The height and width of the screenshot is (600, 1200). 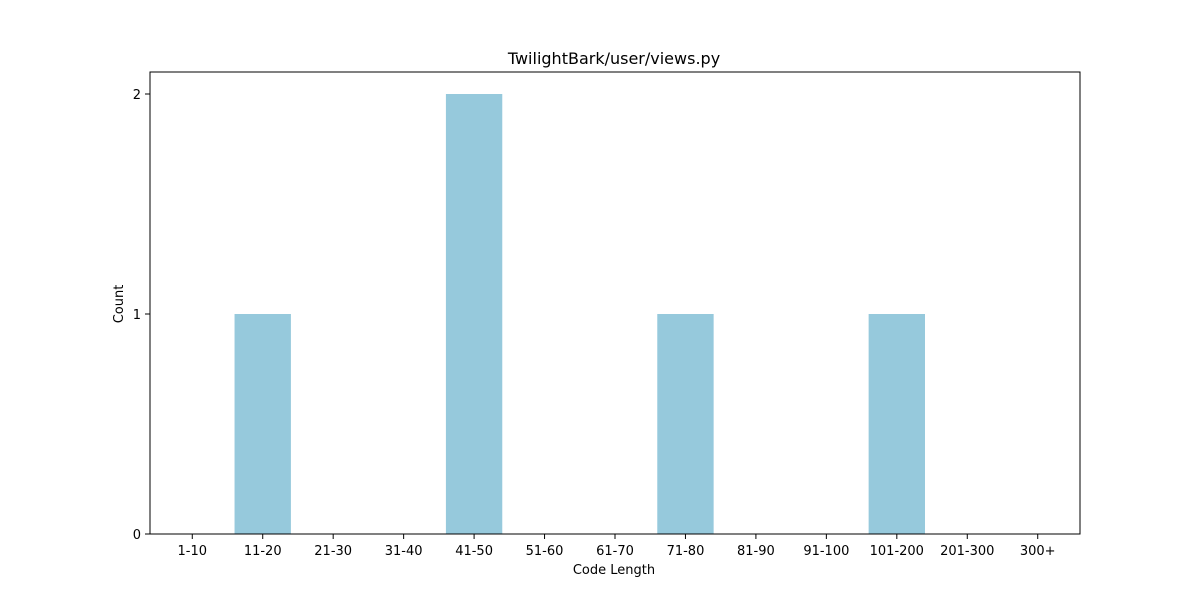 What do you see at coordinates (545, 551) in the screenshot?
I see `x-tick-label: 51-60` at bounding box center [545, 551].